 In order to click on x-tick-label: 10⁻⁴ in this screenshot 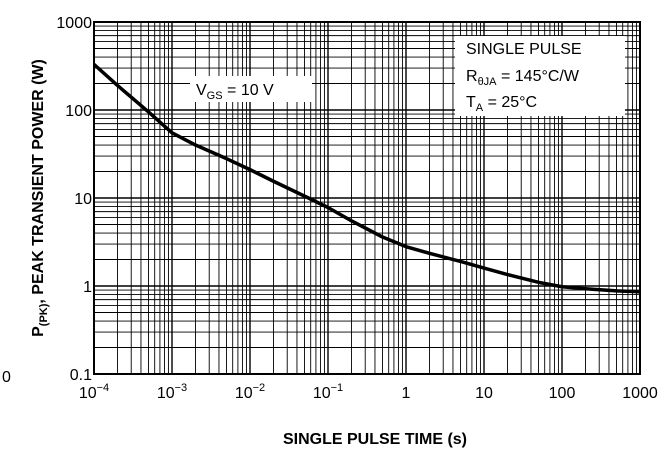, I will do `click(94, 392)`.